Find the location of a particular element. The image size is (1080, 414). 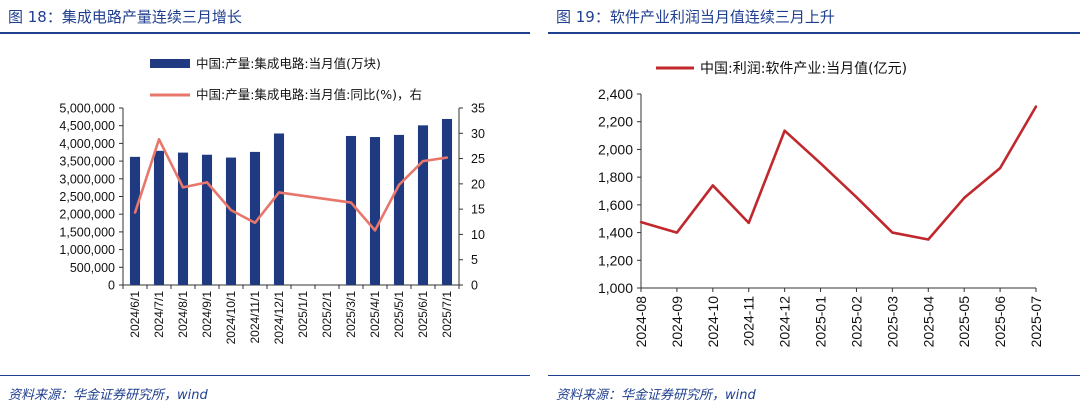

y-tick-label: 1,600 is located at coordinates (615, 205).